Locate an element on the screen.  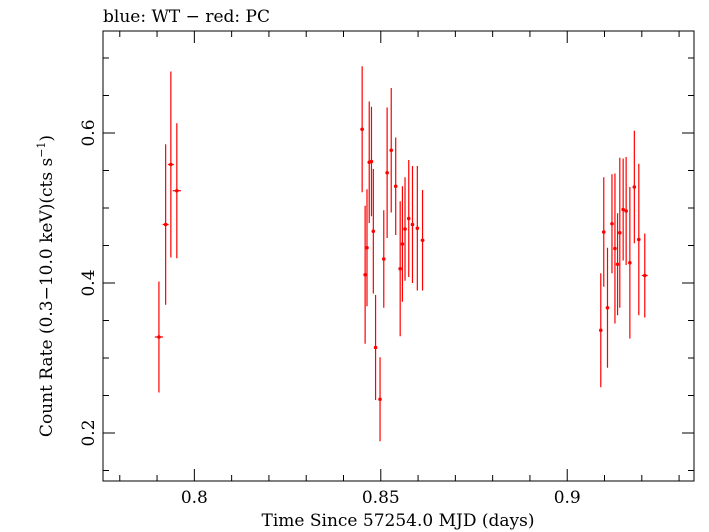
x-axis-label: Time Since 57254.0 MJD (days) is located at coordinates (398, 521).